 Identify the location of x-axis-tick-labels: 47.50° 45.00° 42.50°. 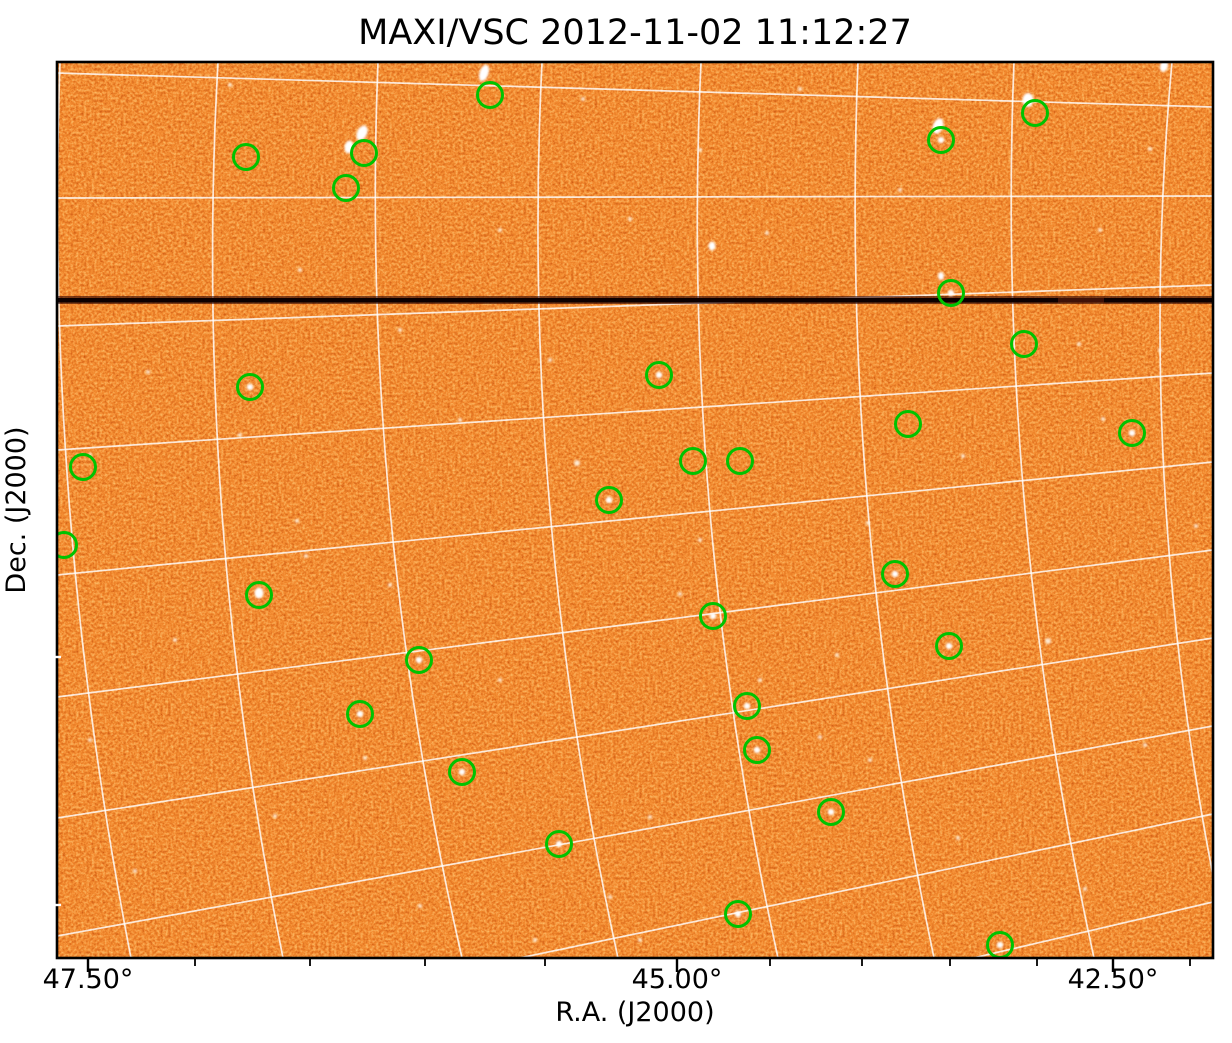
(601, 979).